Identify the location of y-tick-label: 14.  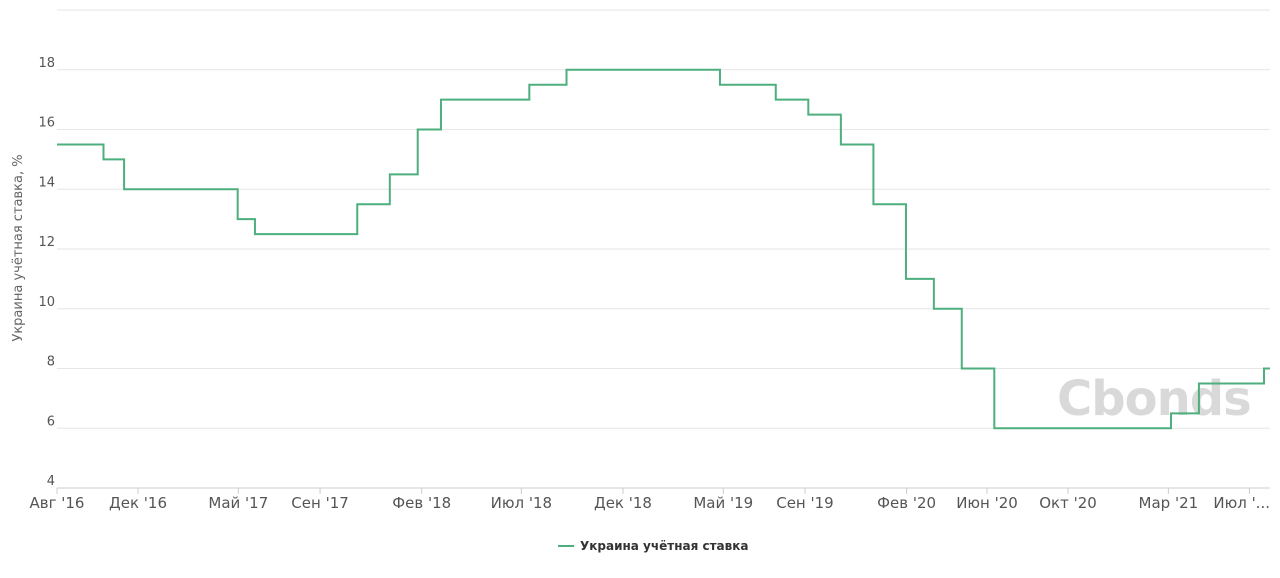
(46, 182).